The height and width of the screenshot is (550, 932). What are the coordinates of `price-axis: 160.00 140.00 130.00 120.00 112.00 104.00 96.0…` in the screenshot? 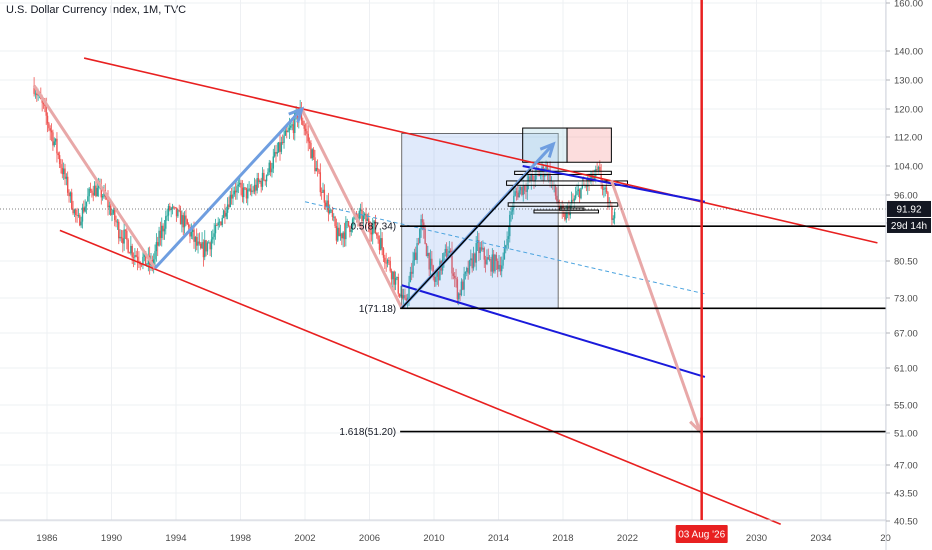 It's located at (904, 275).